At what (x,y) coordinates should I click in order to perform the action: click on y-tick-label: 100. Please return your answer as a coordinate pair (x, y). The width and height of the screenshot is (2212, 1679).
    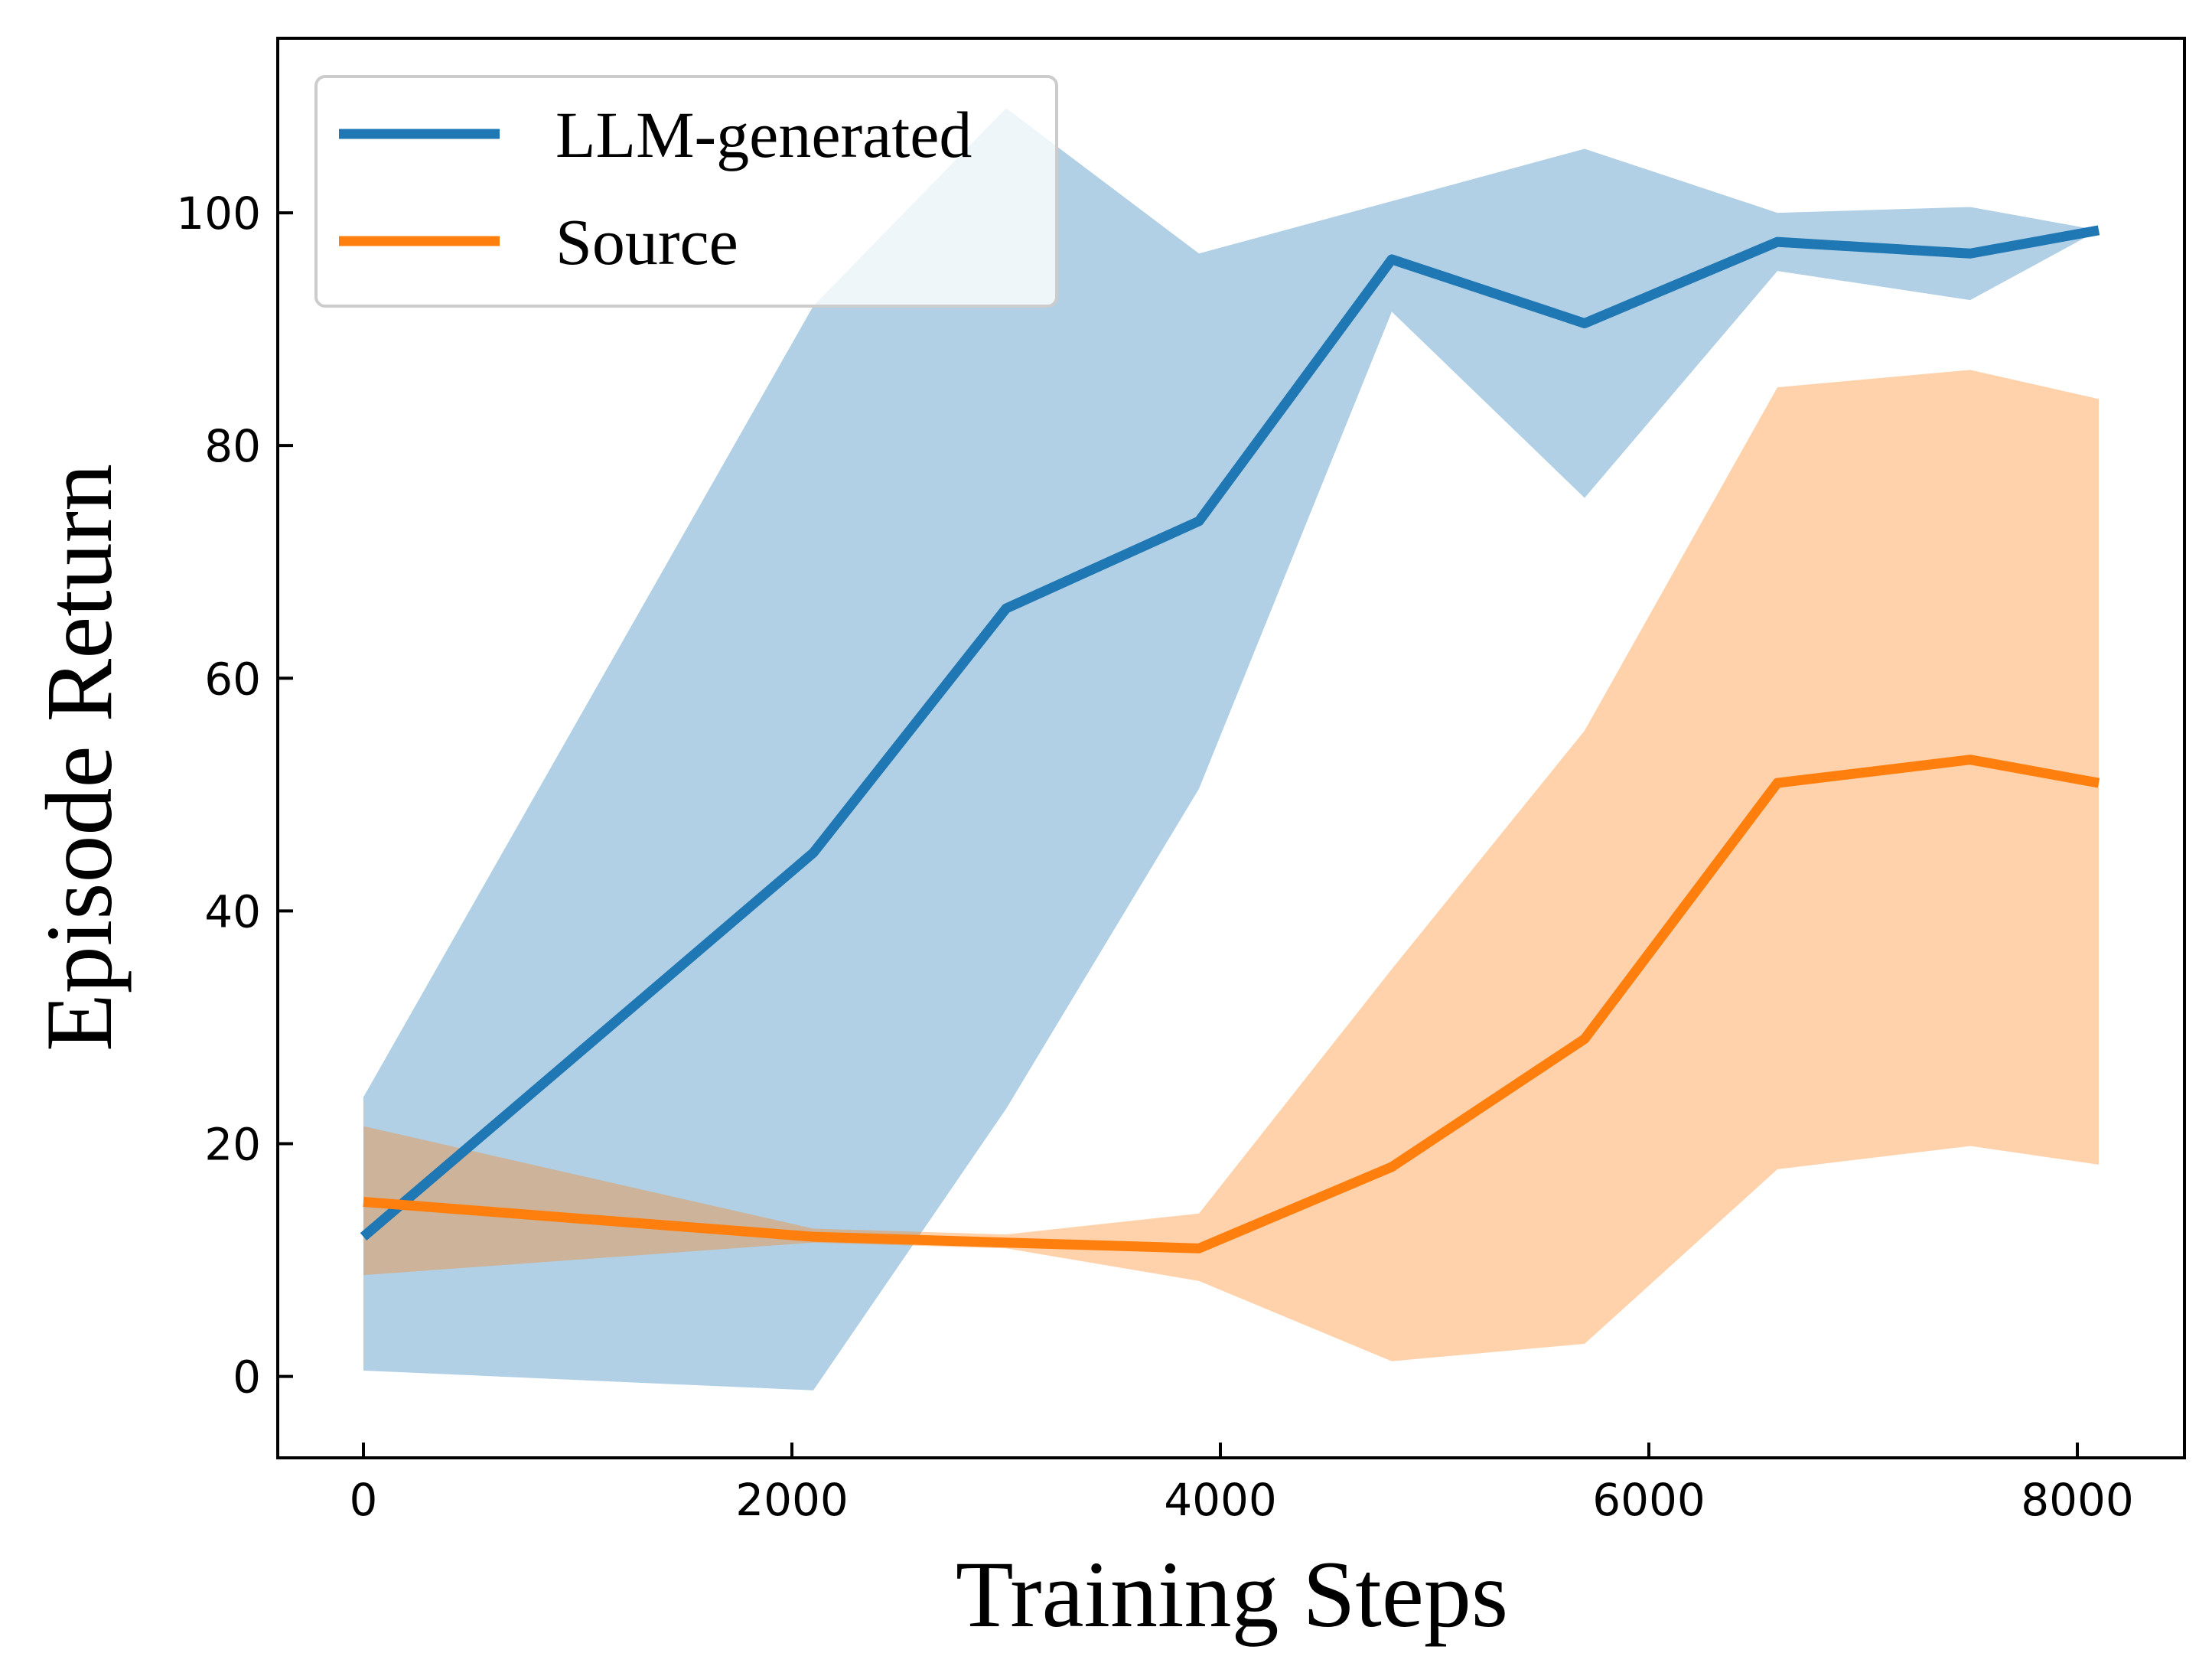
    Looking at the image, I should click on (219, 213).